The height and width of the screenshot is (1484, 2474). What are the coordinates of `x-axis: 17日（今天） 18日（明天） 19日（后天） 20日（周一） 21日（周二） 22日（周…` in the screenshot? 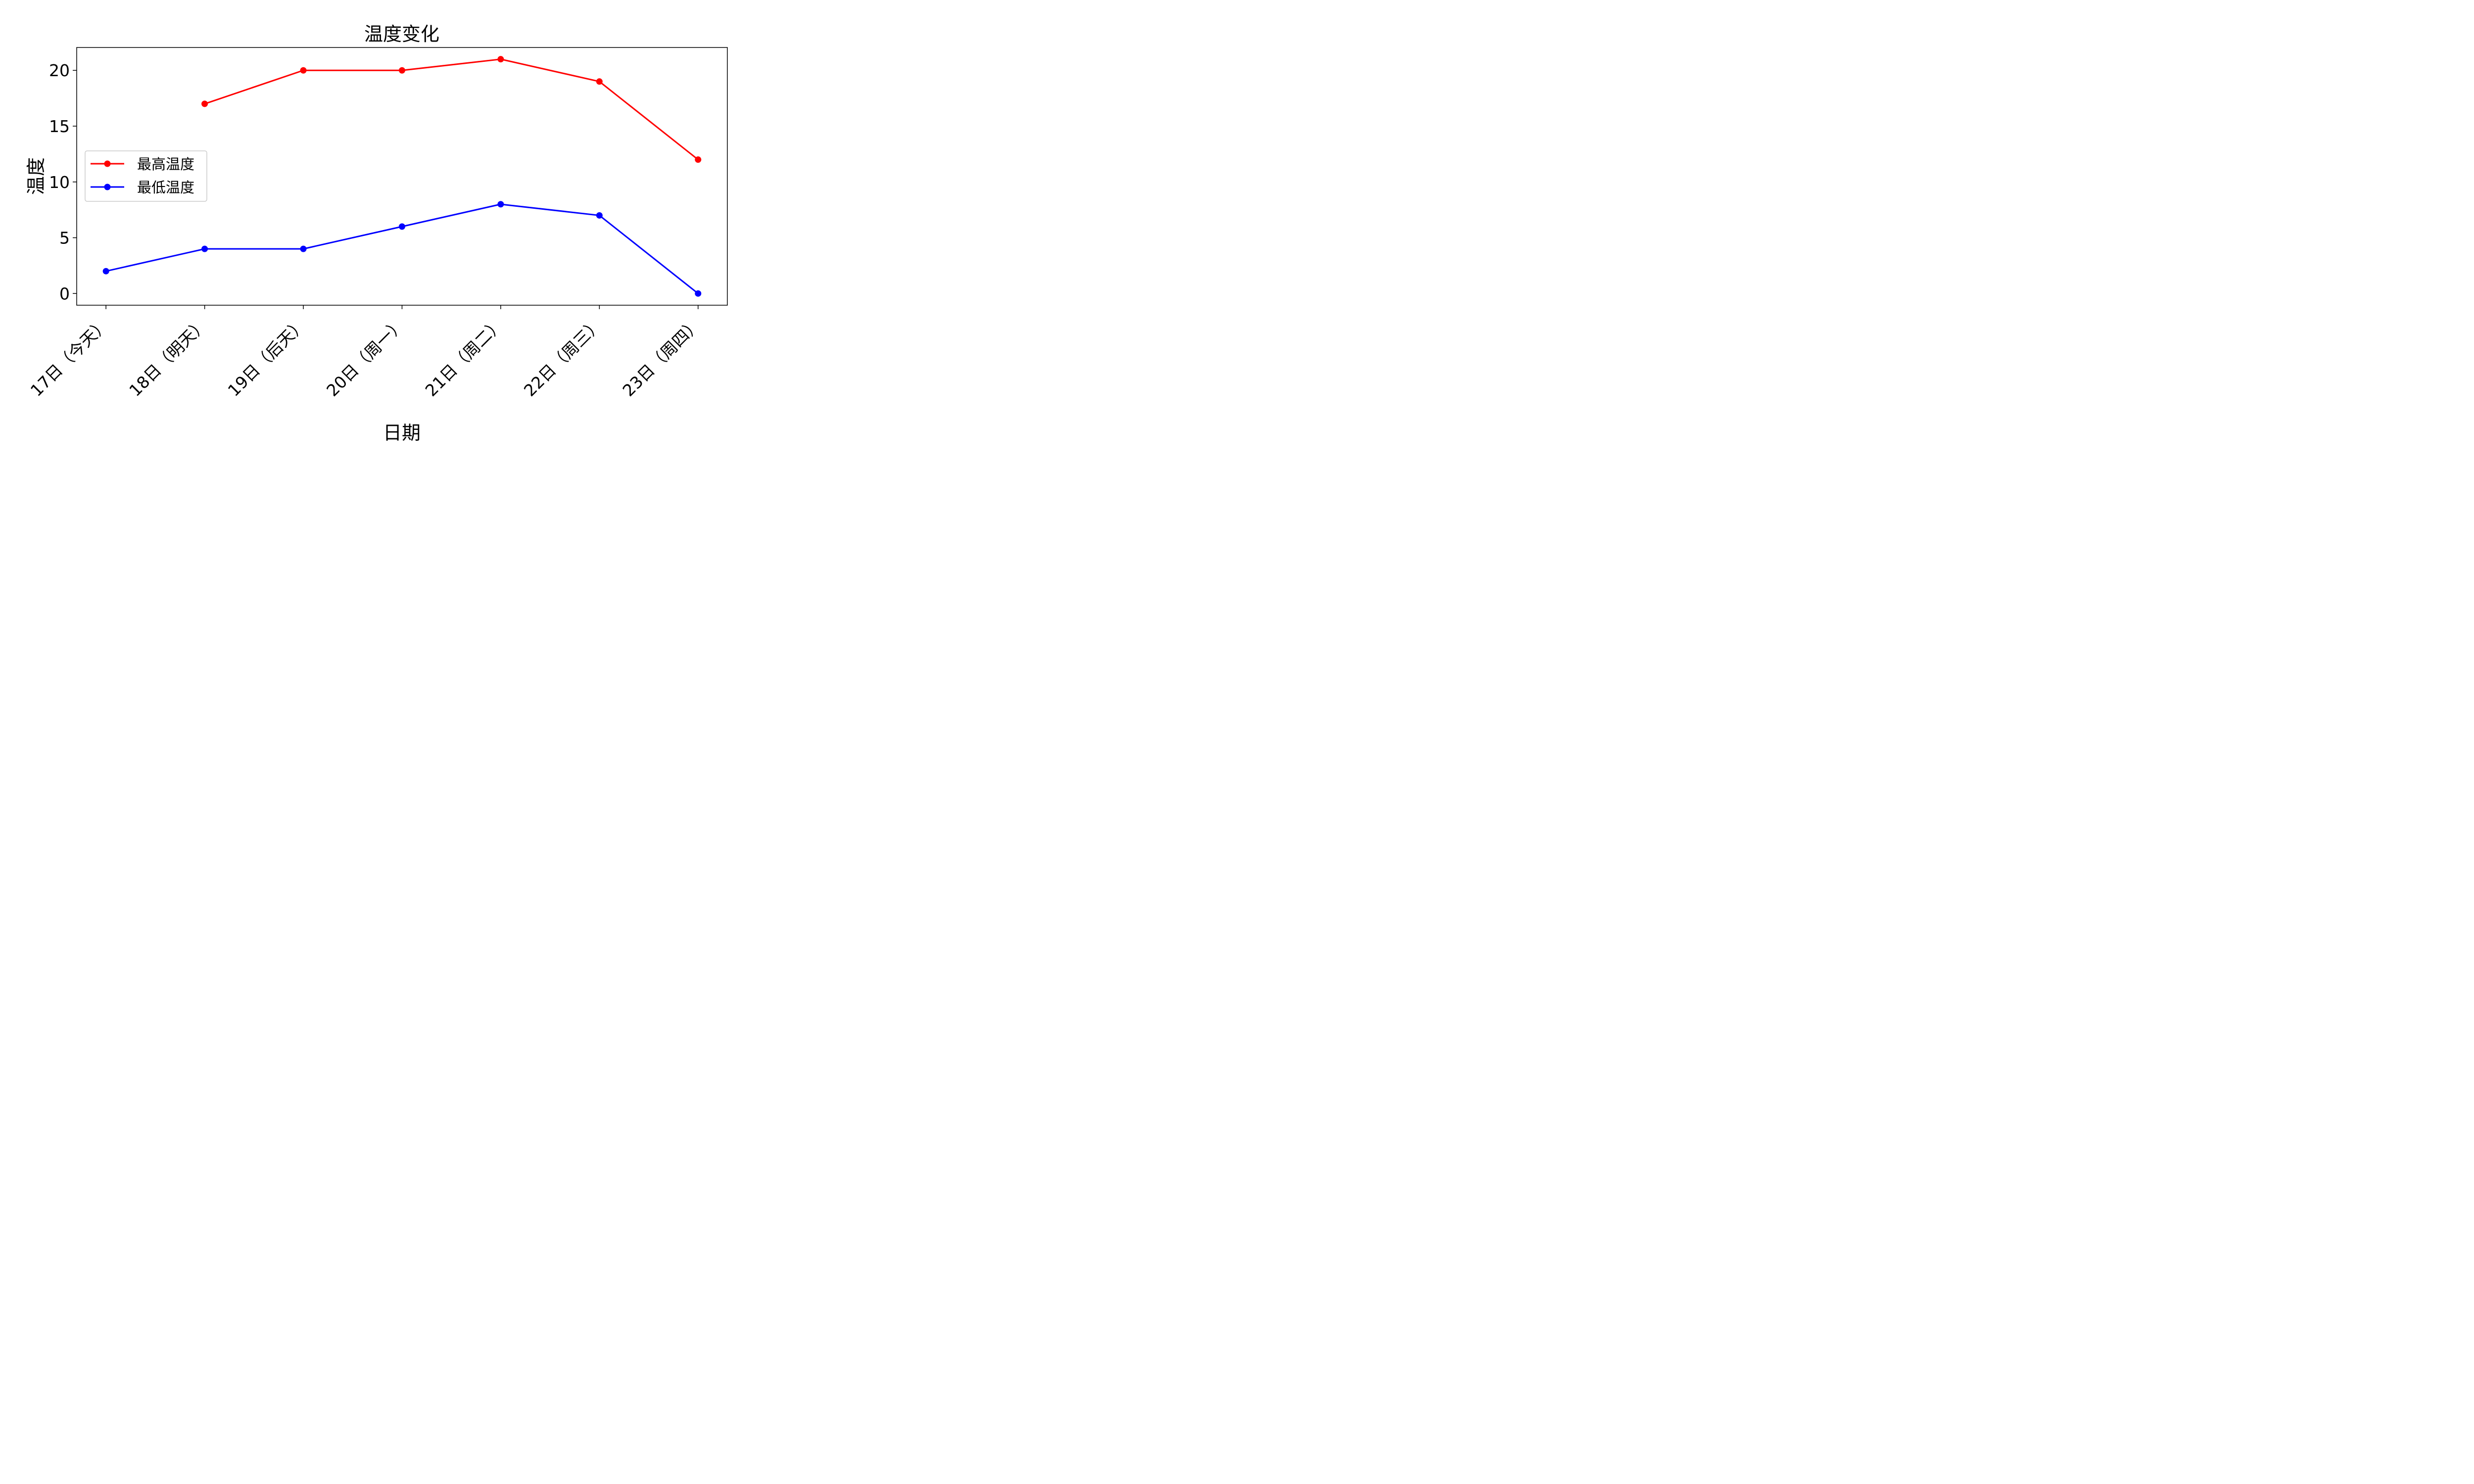 It's located at (366, 352).